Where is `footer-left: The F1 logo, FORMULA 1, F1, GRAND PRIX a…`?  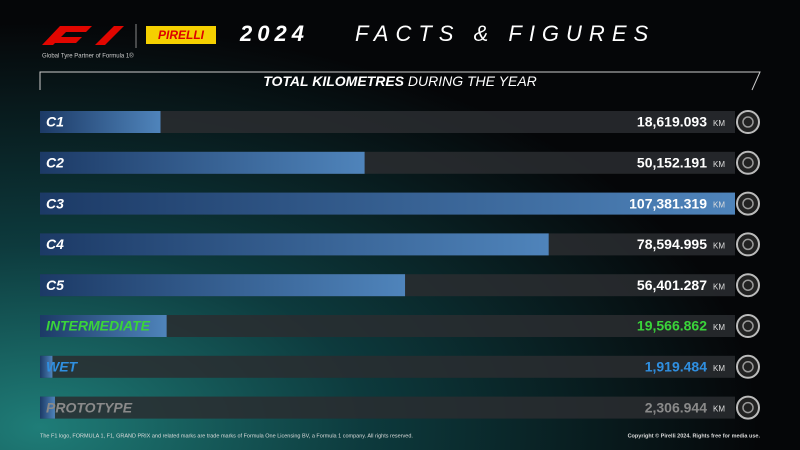
footer-left: The F1 logo, FORMULA 1, F1, GRAND PRIX a… is located at coordinates (226, 436).